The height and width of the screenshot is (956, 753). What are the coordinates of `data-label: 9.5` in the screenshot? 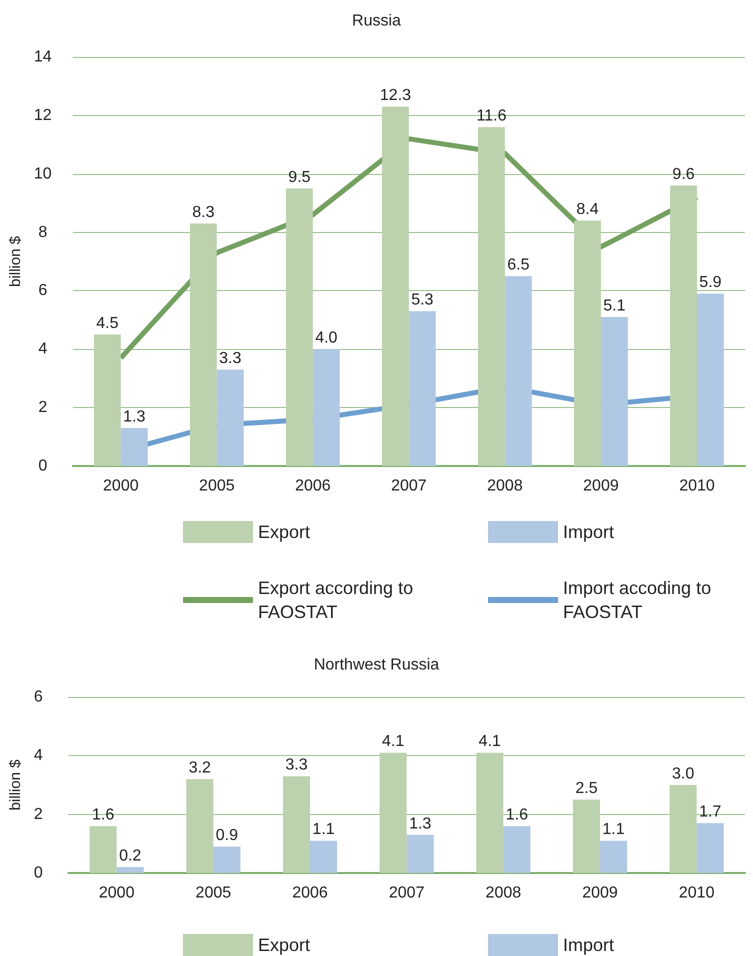 It's located at (299, 177).